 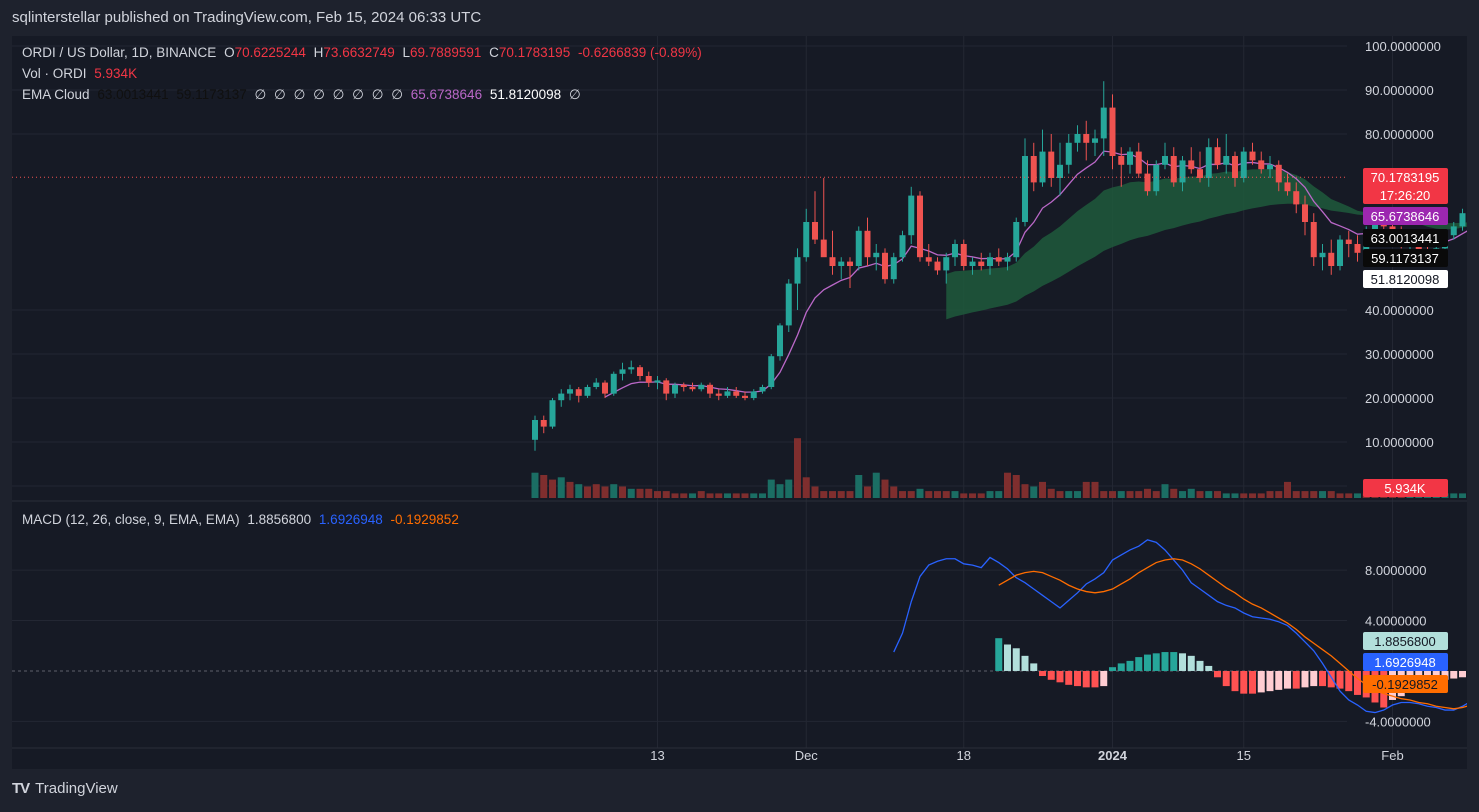 I want to click on macd-tick-label: 4.0000000, so click(x=1395, y=621).